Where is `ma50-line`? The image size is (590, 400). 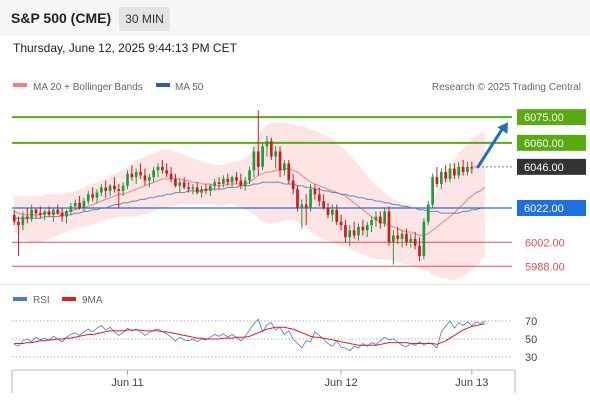 ma50-line is located at coordinates (249, 200).